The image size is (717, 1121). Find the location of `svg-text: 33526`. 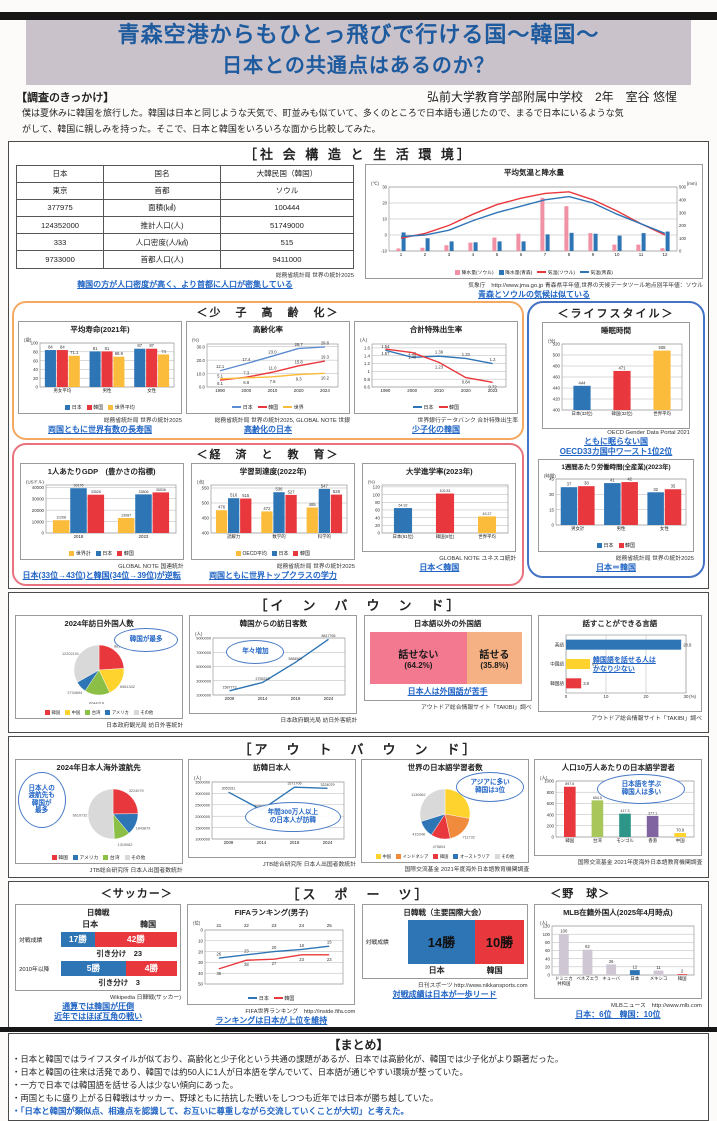

svg-text: 33526 is located at coordinates (95, 492).